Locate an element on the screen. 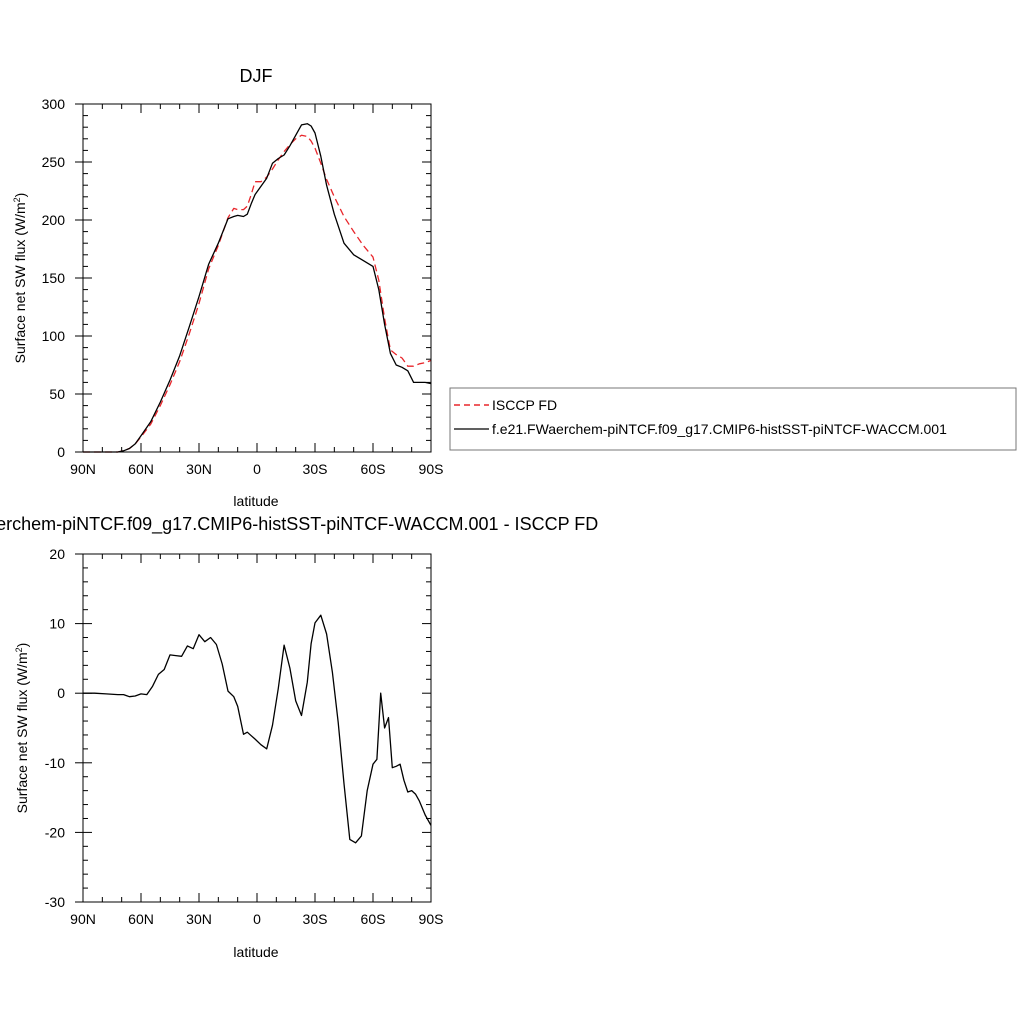 This screenshot has height=1024, width=1024. top-ytick-label: 250 is located at coordinates (54, 162).